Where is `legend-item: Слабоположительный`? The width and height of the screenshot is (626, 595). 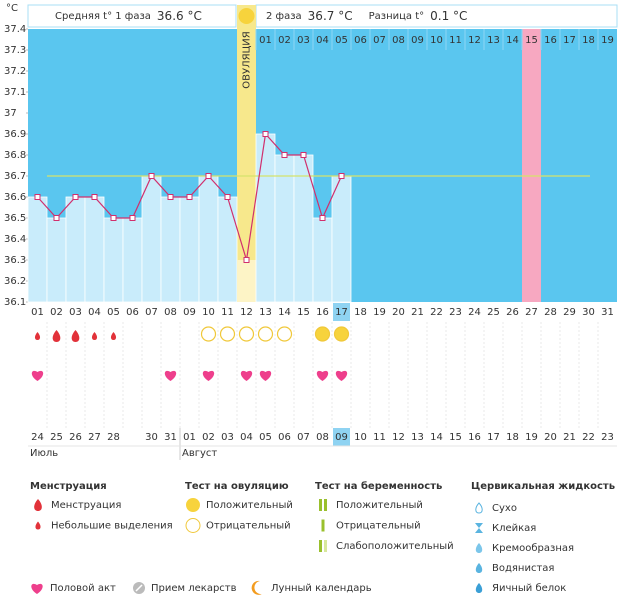
legend-item: Слабоположительный is located at coordinates (395, 546).